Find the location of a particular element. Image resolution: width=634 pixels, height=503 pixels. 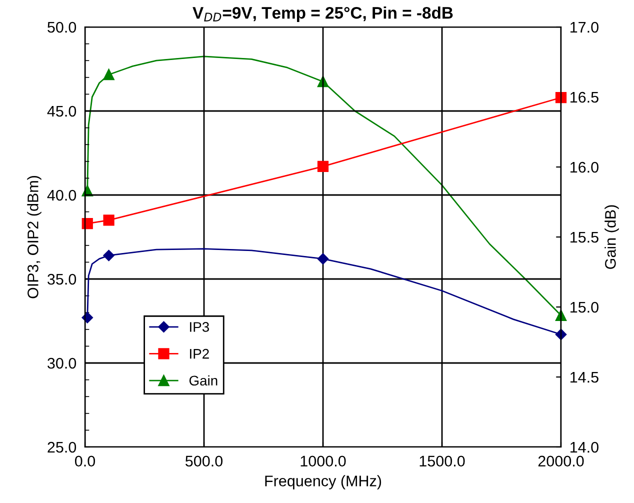

y2-tick-label: 14.5 is located at coordinates (584, 377).